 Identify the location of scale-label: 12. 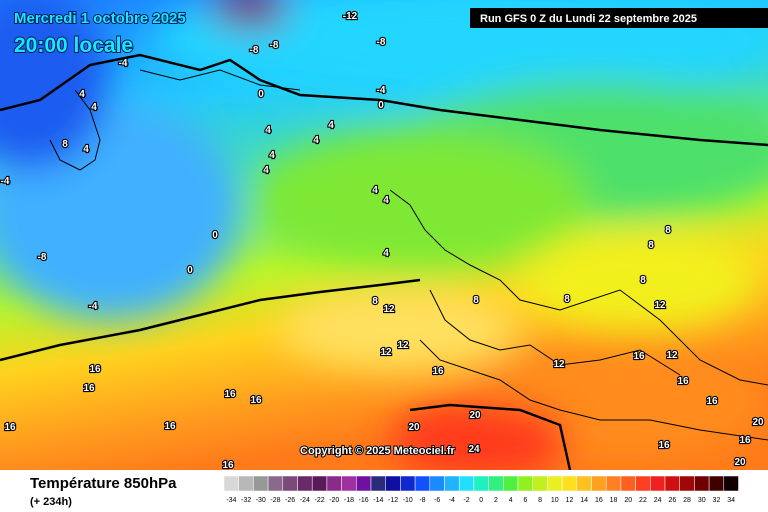
(570, 500).